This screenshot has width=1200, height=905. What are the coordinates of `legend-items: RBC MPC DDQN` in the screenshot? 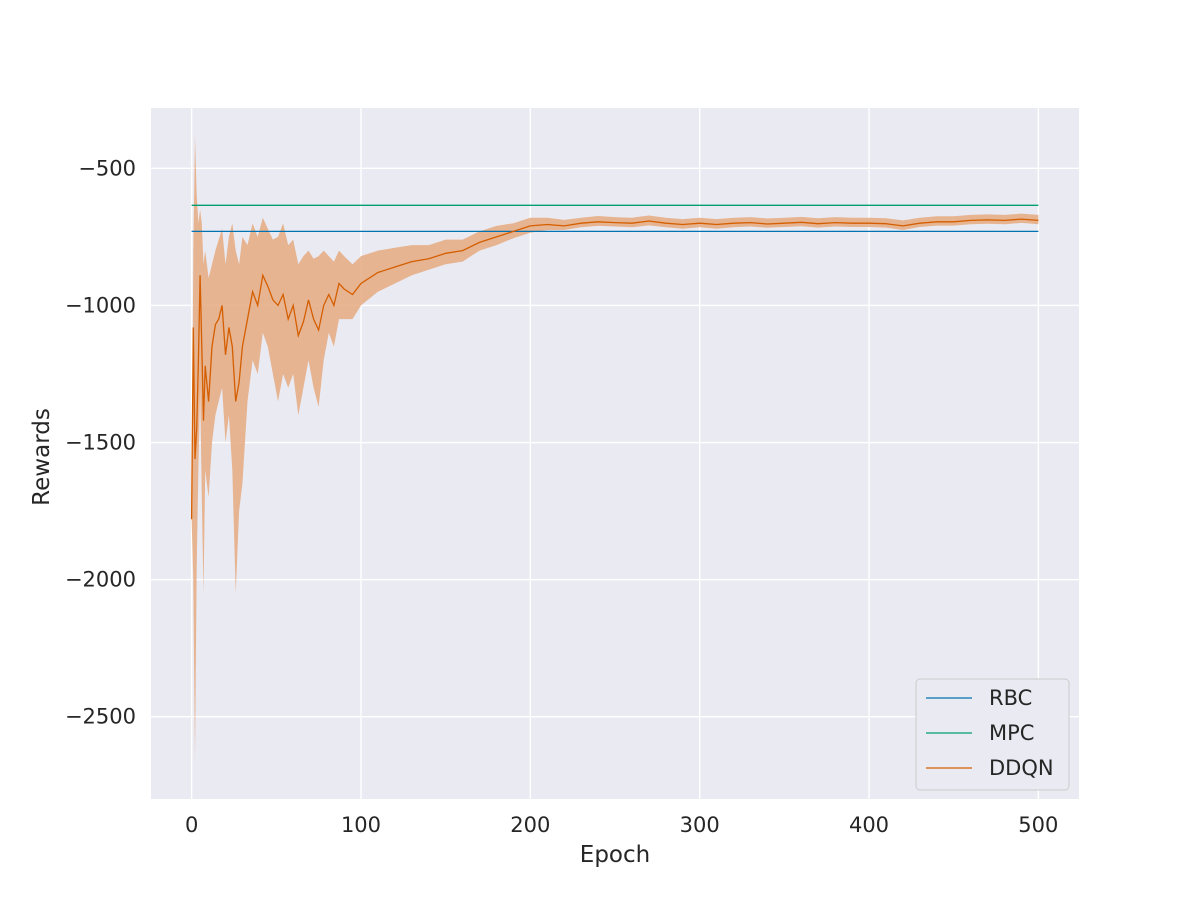 It's located at (990, 733).